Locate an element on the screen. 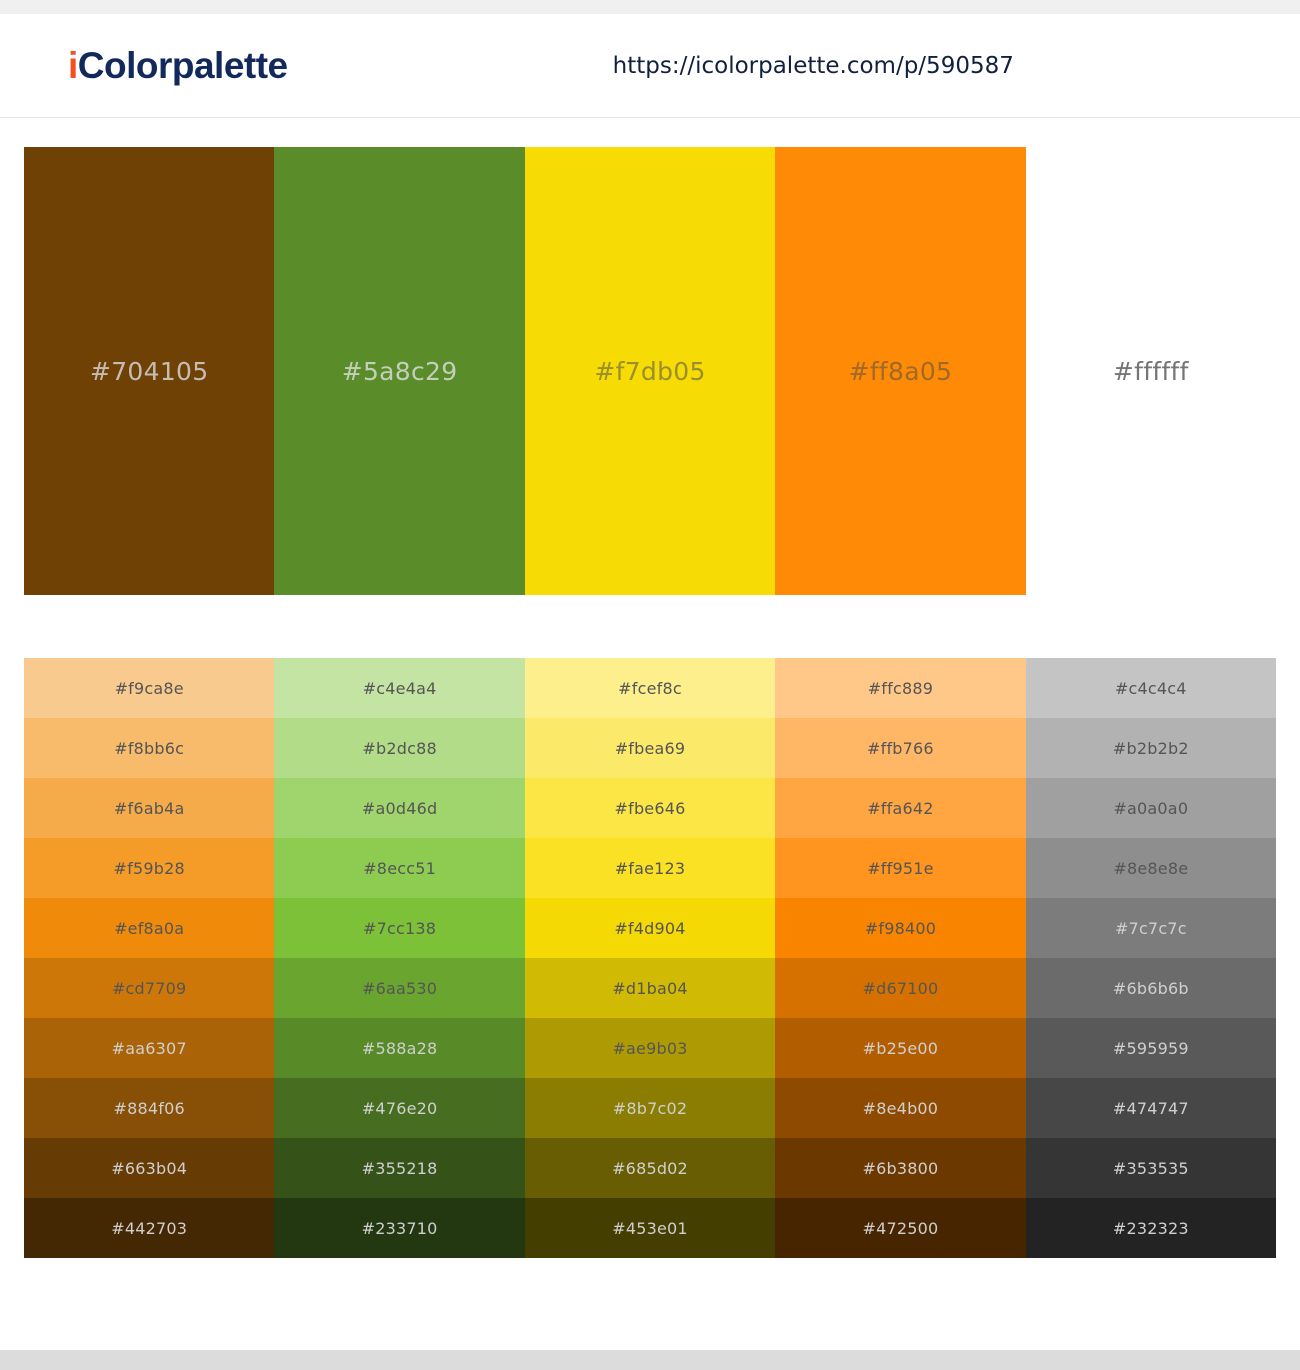 The width and height of the screenshot is (1300, 1370). shade-cell: #b2dc88 is located at coordinates (399, 748).